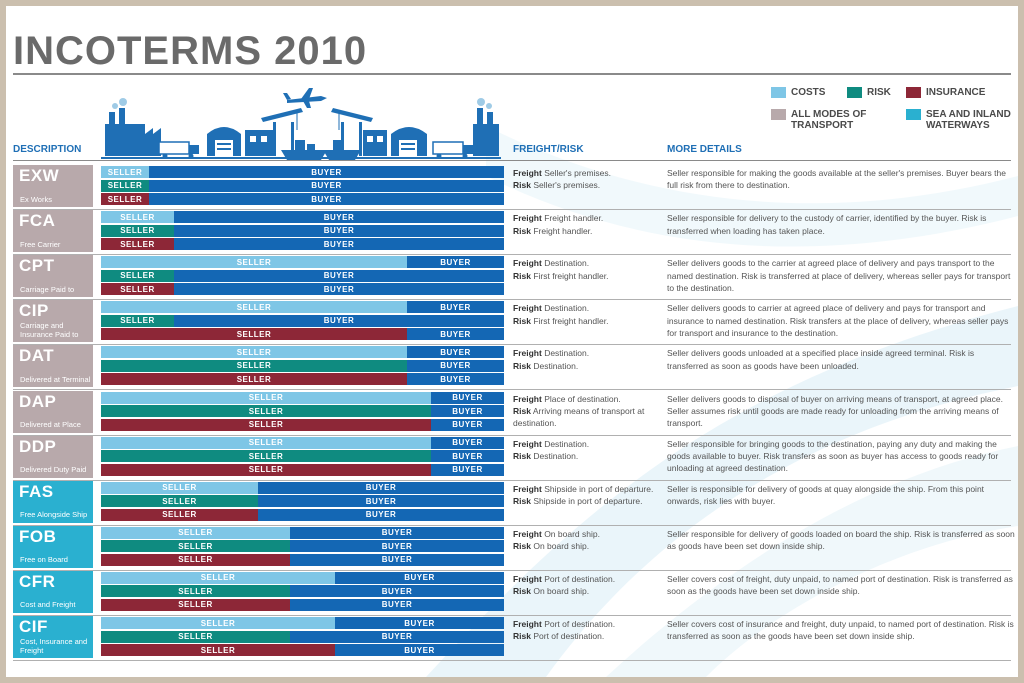 Image resolution: width=1024 pixels, height=683 pixels. I want to click on title-divider, so click(512, 74).